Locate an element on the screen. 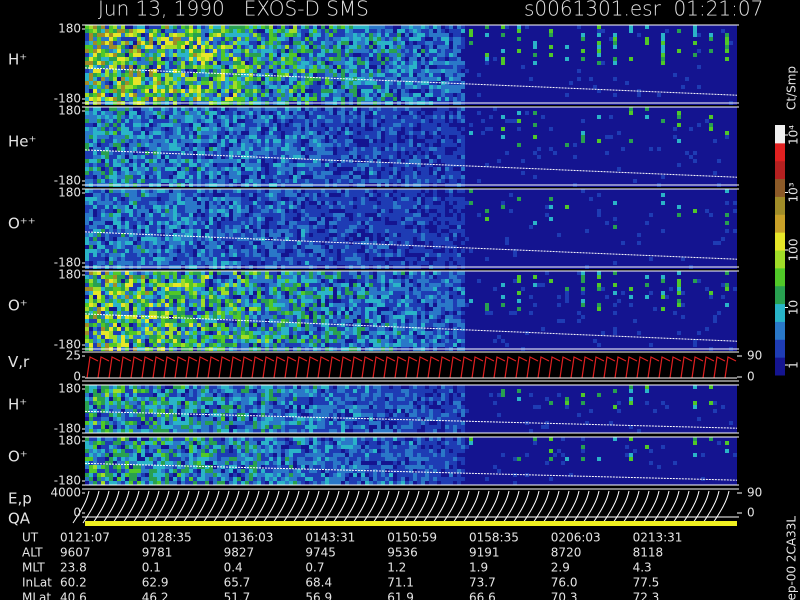  title: Jun 13, 1990 EXOS-D SMS is located at coordinates (233, 10).